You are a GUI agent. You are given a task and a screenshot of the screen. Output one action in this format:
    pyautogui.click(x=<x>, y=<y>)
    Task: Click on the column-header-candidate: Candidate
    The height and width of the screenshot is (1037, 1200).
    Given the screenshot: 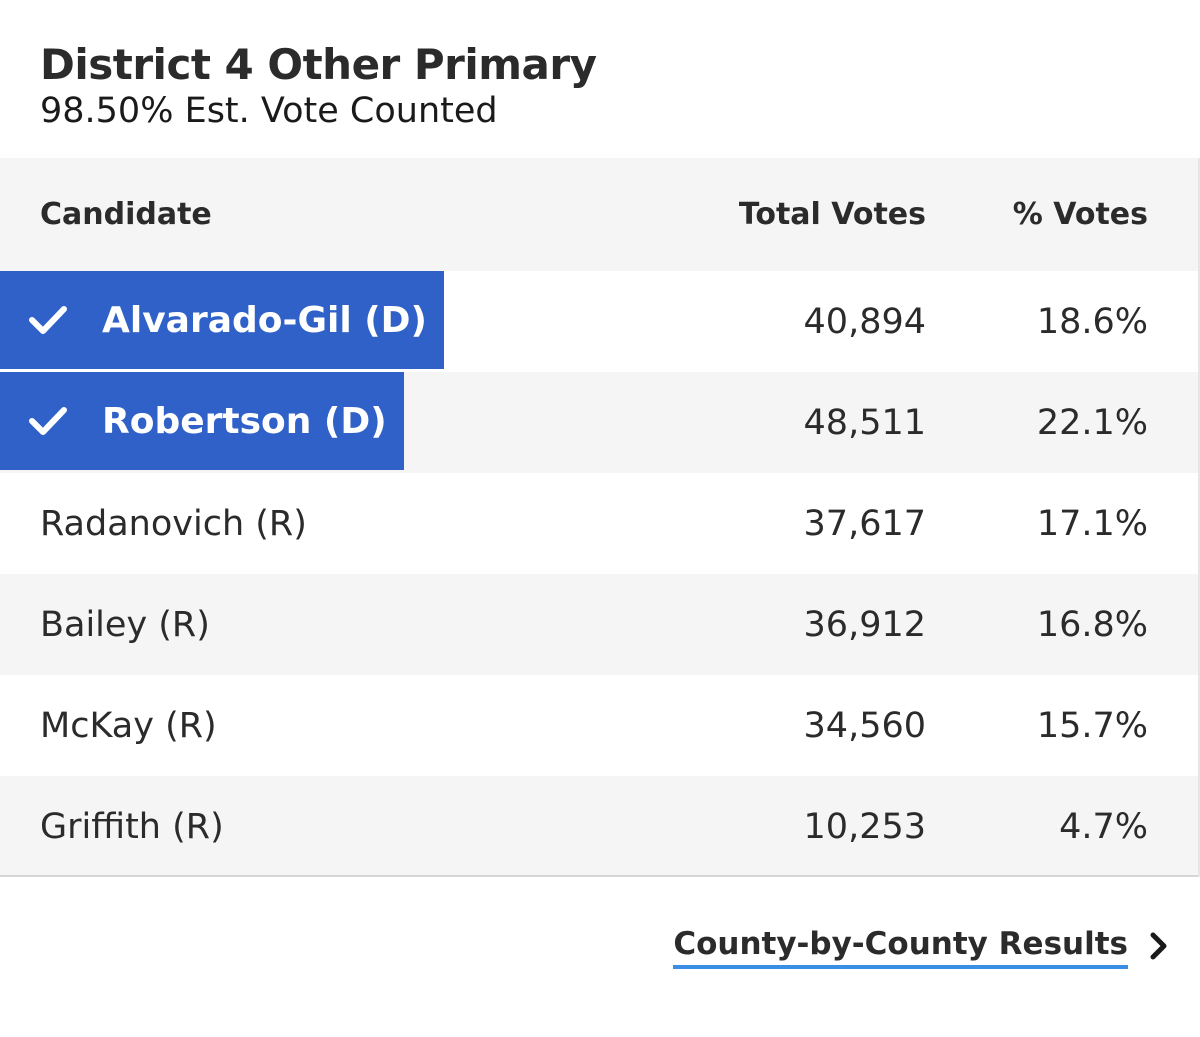 What is the action you would take?
    pyautogui.click(x=126, y=214)
    